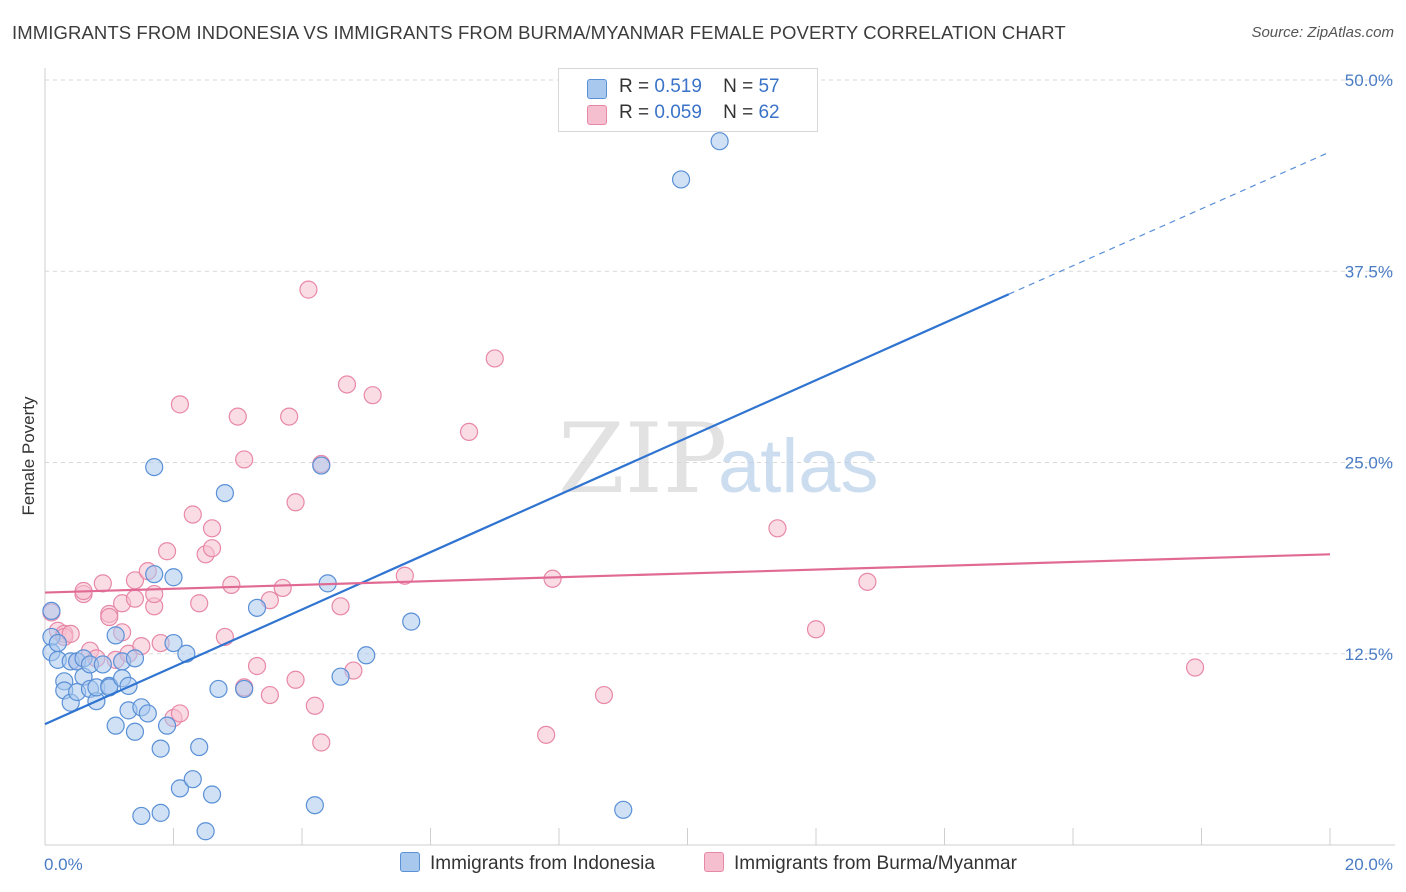  Describe the element at coordinates (1169, 223) in the screenshot. I see `trend-line-indonesia-extension` at that location.